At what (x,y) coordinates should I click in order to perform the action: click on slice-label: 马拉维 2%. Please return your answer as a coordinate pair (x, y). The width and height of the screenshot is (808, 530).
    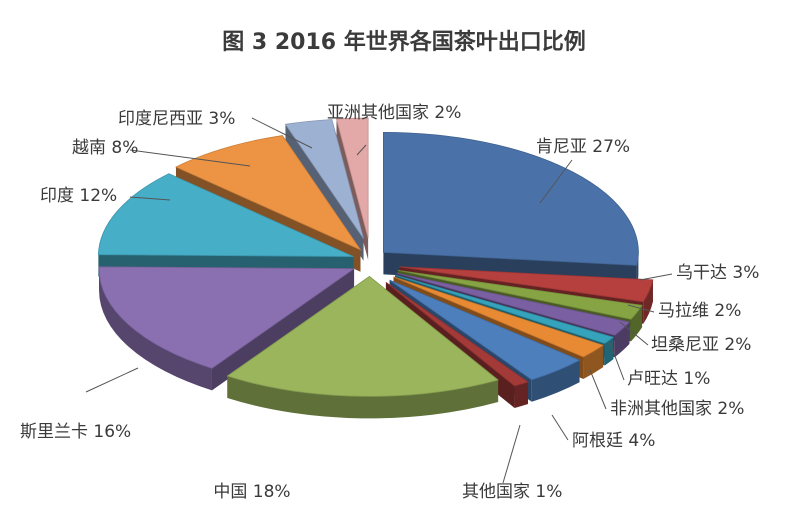
    Looking at the image, I should click on (699, 311).